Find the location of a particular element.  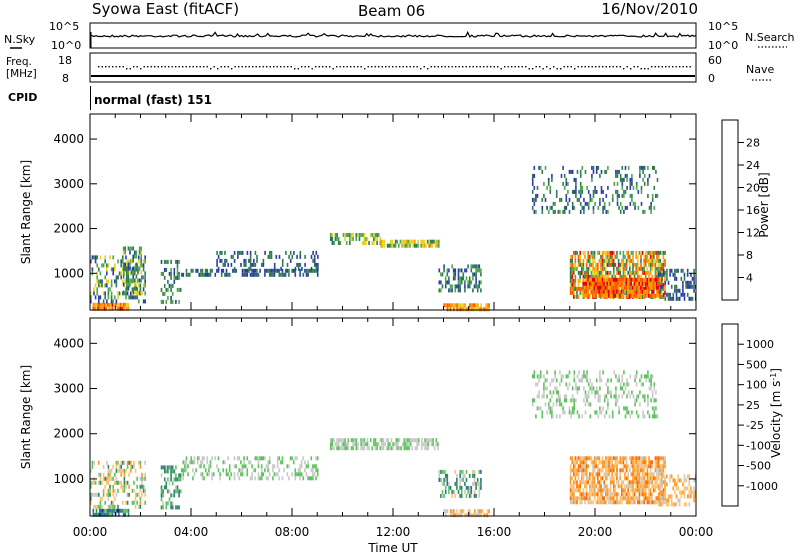

freq-tick-low: 8 is located at coordinates (65, 78).